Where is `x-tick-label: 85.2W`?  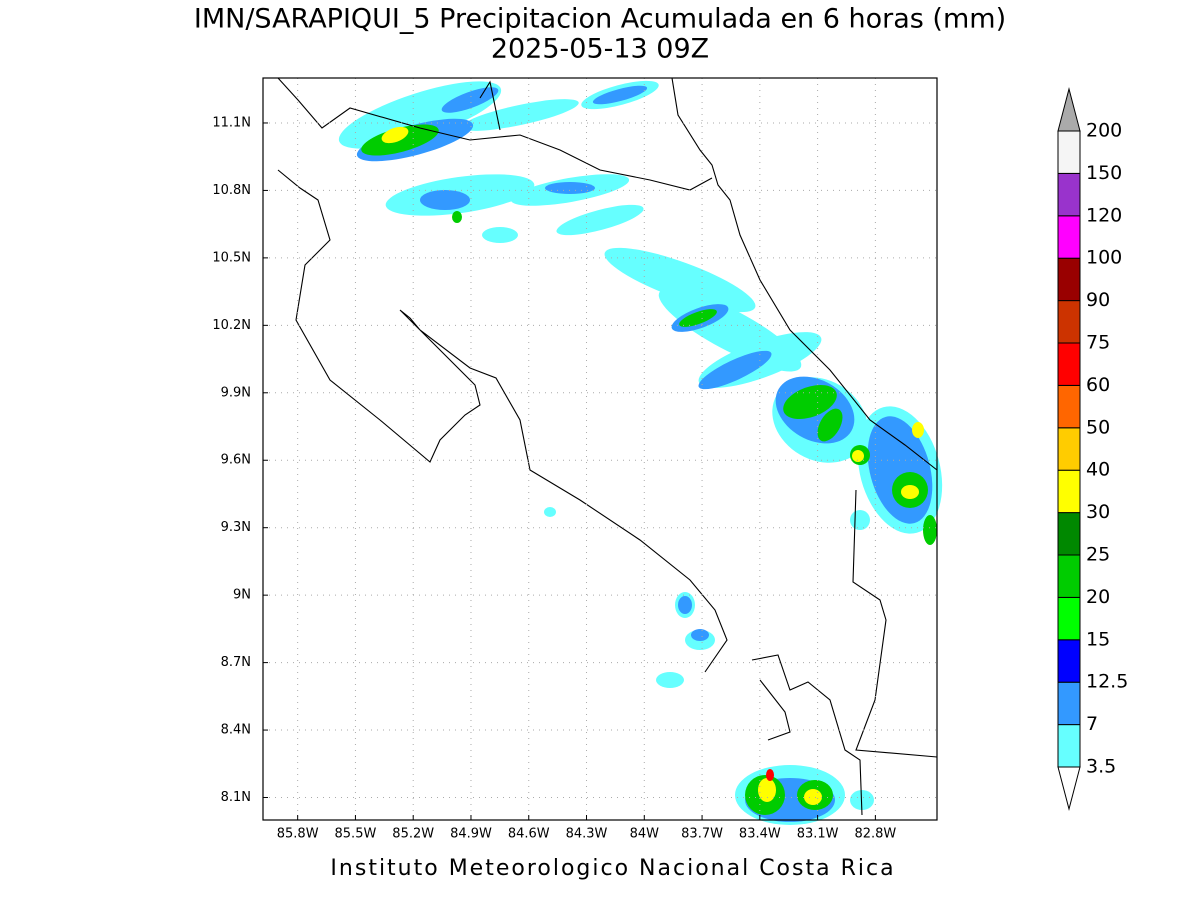
x-tick-label: 85.2W is located at coordinates (413, 834).